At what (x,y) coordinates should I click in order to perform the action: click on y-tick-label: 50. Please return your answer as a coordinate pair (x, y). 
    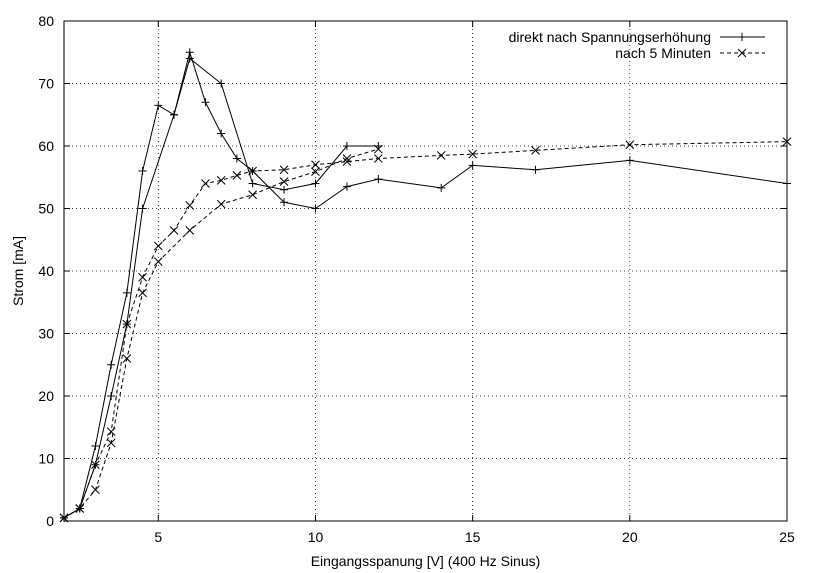
    Looking at the image, I should click on (46, 209).